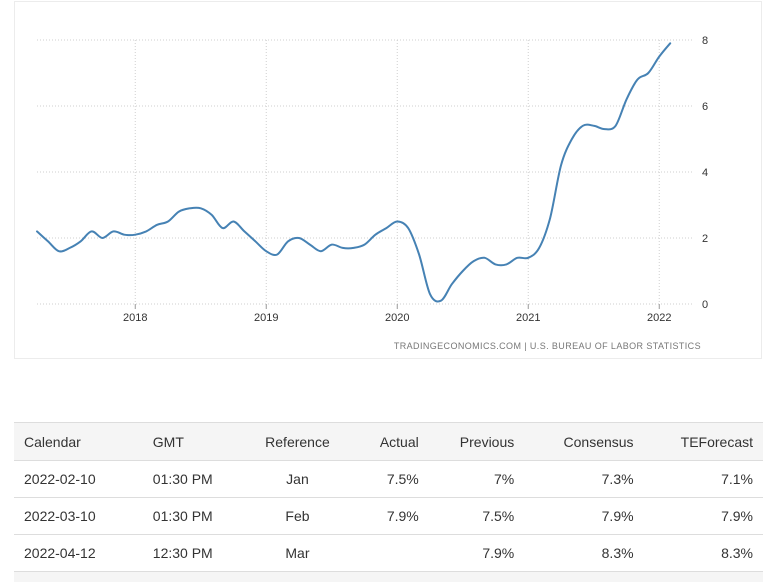  What do you see at coordinates (477, 442) in the screenshot?
I see `header-previous: Previous` at bounding box center [477, 442].